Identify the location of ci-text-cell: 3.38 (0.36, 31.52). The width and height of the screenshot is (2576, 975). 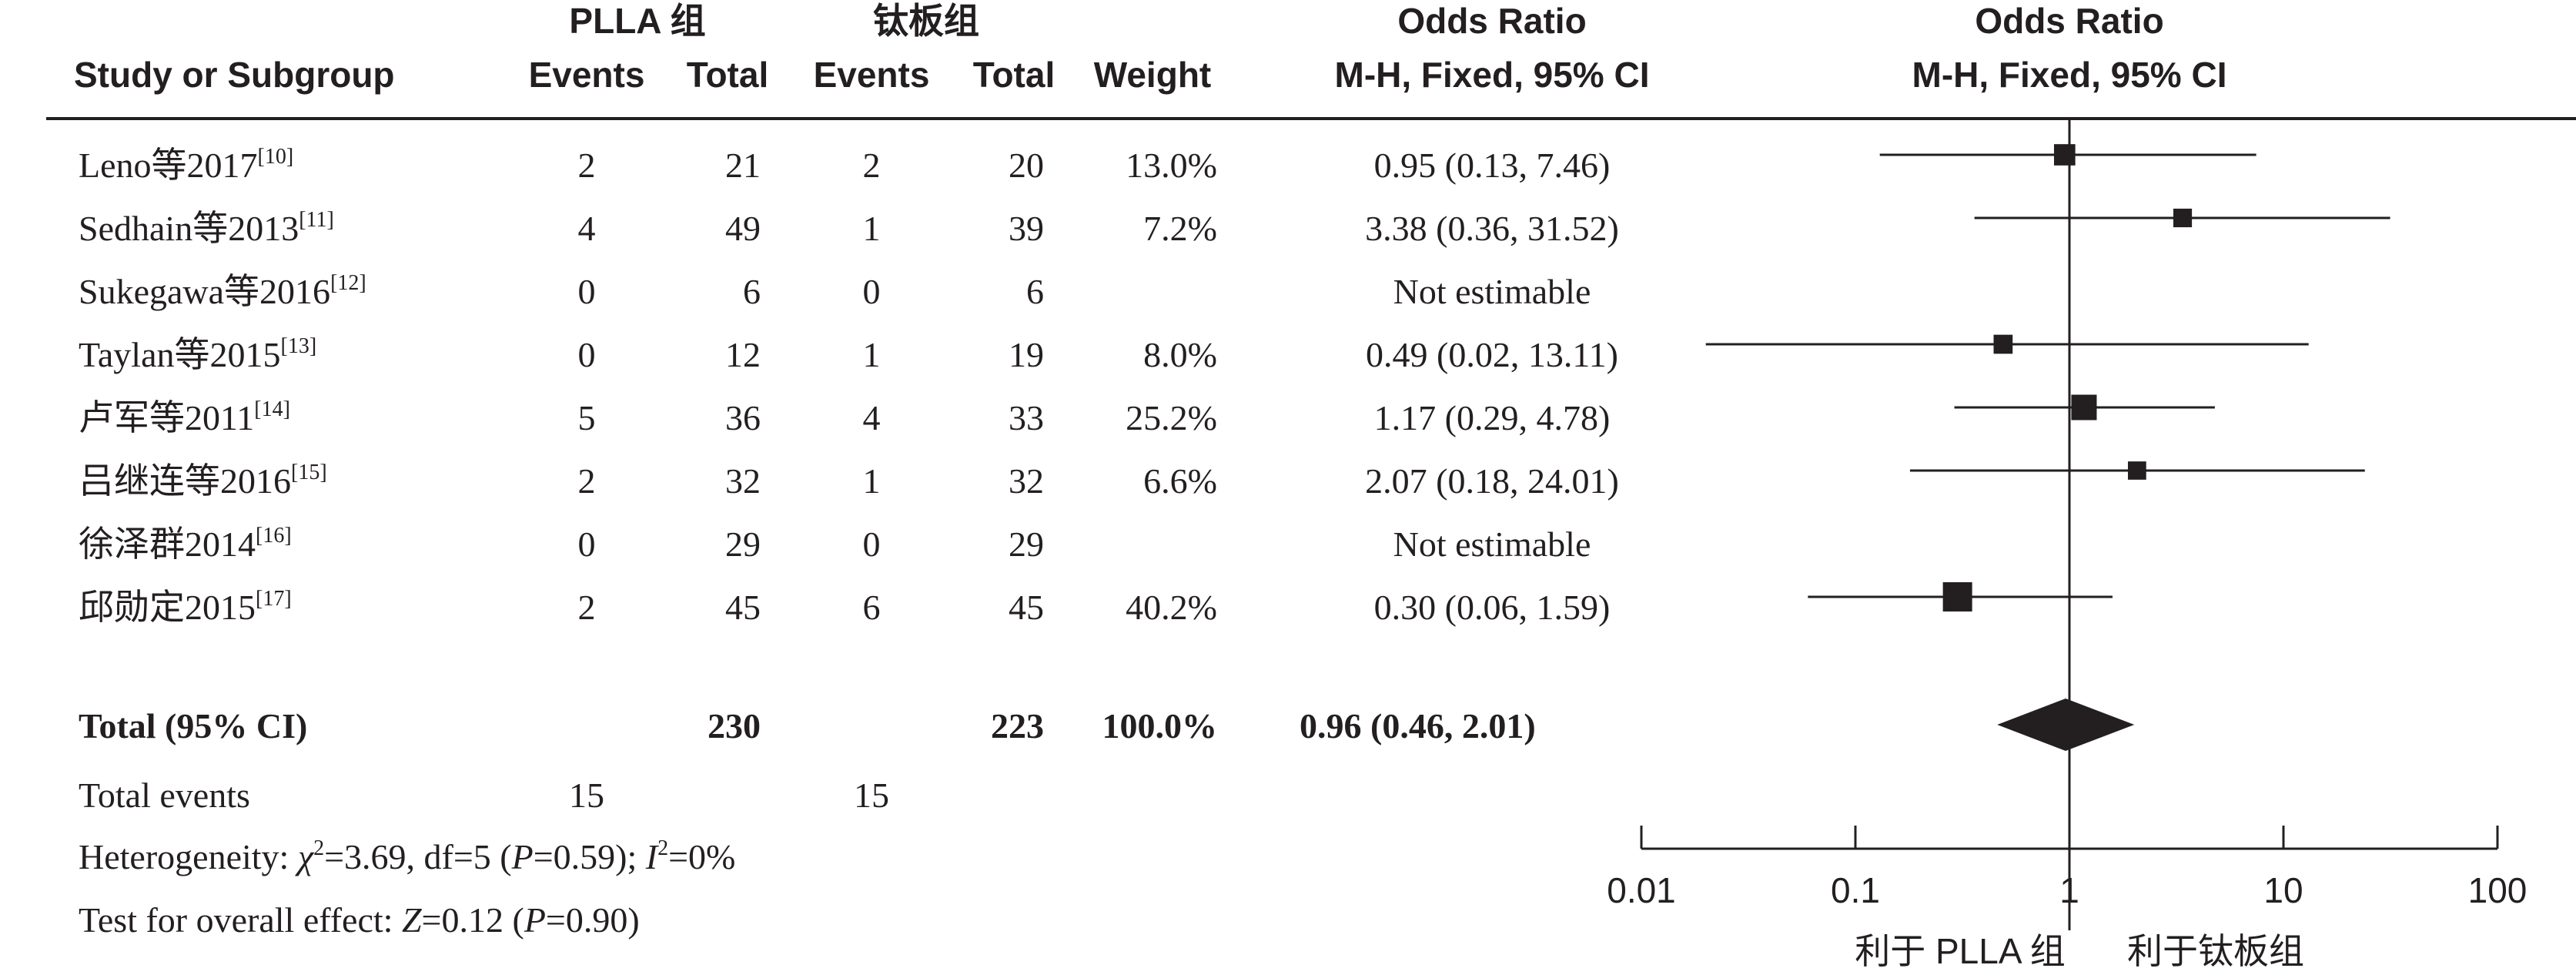
(1492, 229).